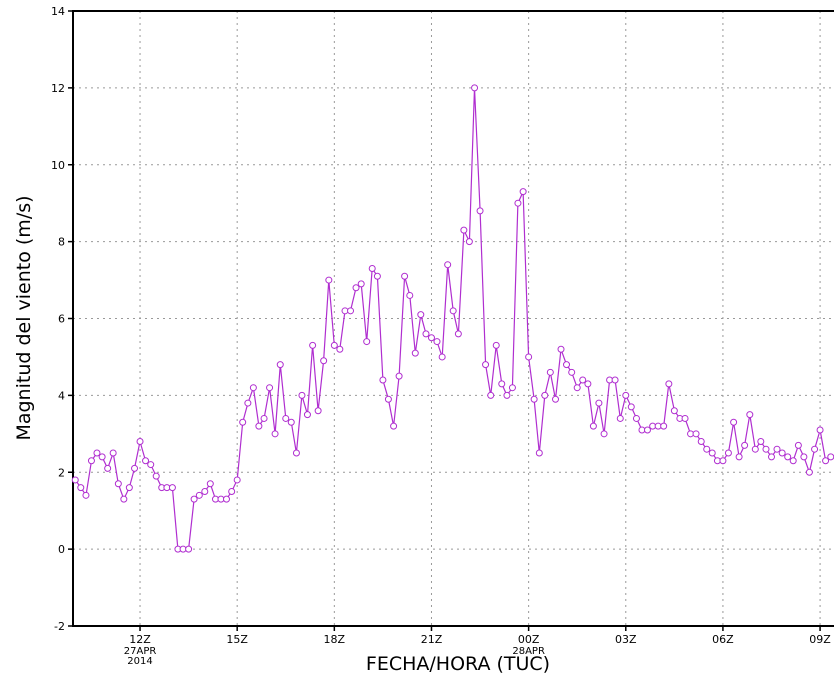 The width and height of the screenshot is (834, 684). I want to click on y-tick-label: 10, so click(58, 165).